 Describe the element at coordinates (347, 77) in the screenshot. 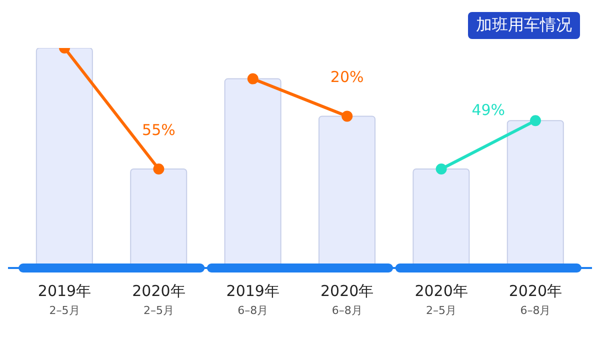

I see `annotation: 20%` at that location.